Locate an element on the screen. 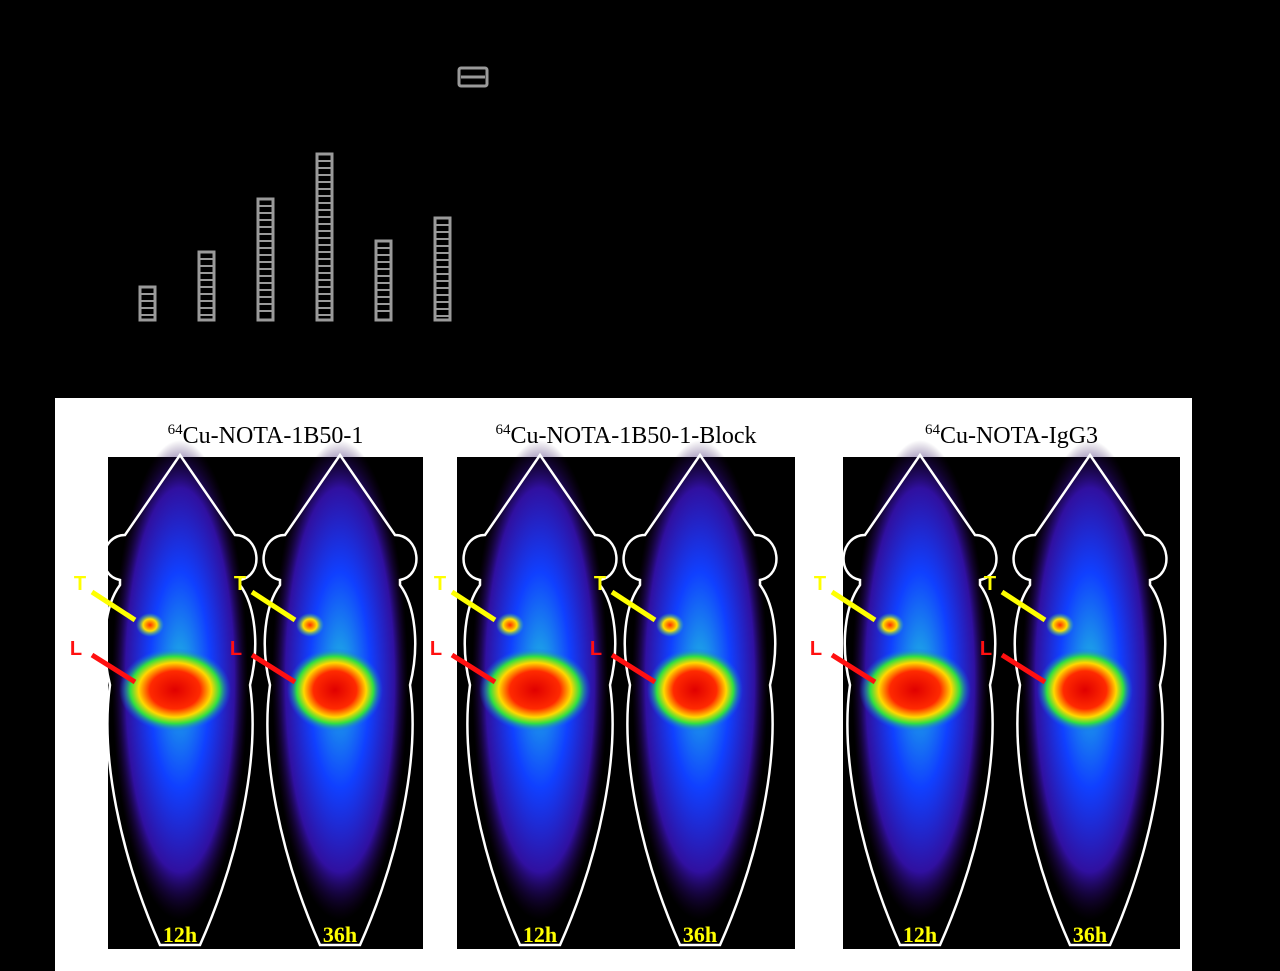  panel-title: 64Cu-NOTA-IgG3 is located at coordinates (1011, 435).